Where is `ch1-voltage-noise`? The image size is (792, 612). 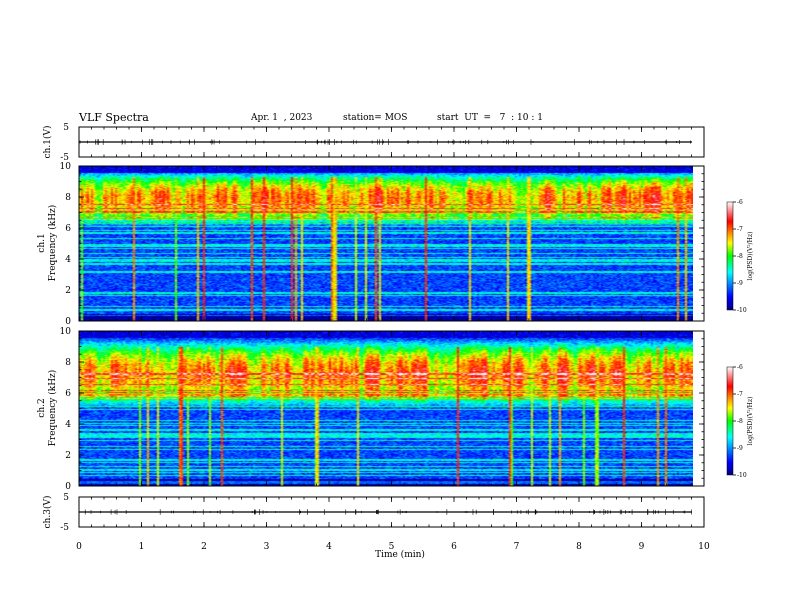
ch1-voltage-noise is located at coordinates (385, 142).